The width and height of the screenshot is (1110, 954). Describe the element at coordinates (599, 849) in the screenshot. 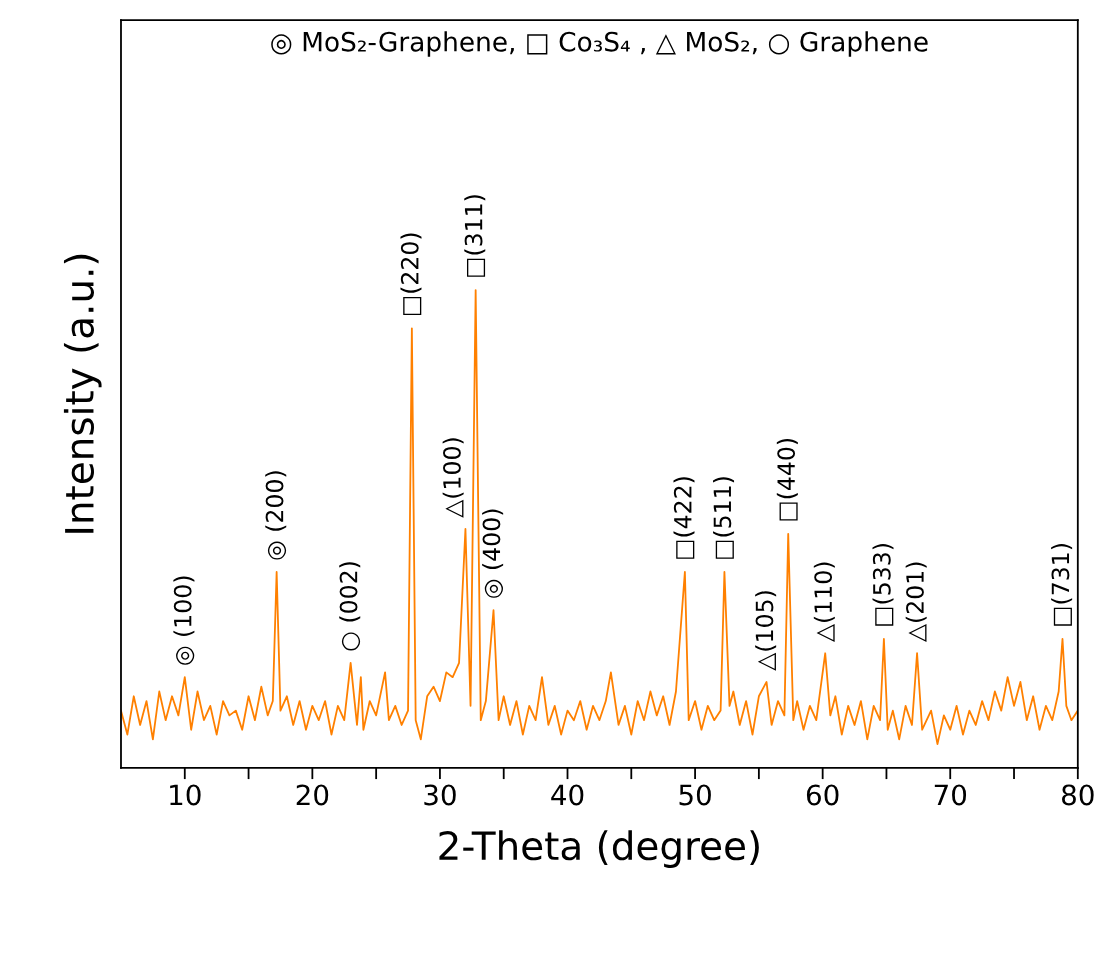

I see `x-axis-title: 2-Theta (degree)` at that location.